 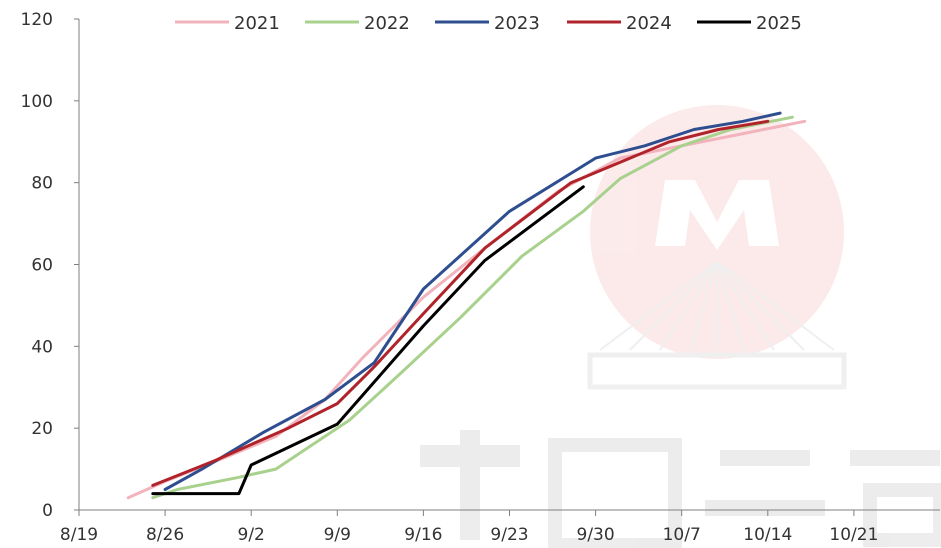 I want to click on x-tick-label: 8/26, so click(x=165, y=535).